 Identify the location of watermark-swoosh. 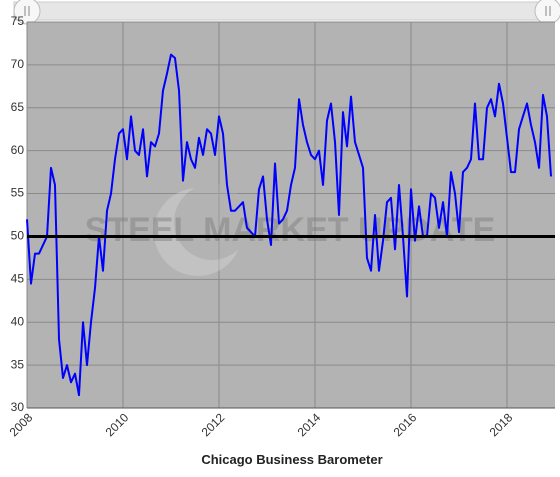
(198, 232).